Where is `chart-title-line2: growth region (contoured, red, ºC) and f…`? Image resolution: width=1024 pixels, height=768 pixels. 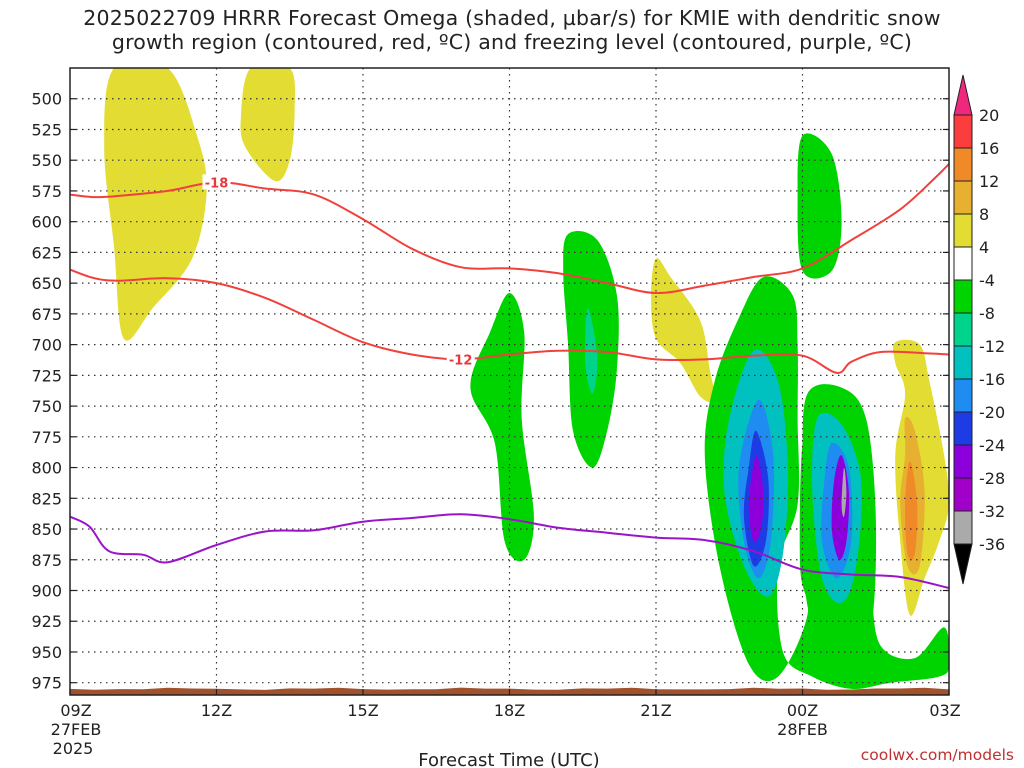 chart-title-line2: growth region (contoured, red, ºC) and f… is located at coordinates (512, 42).